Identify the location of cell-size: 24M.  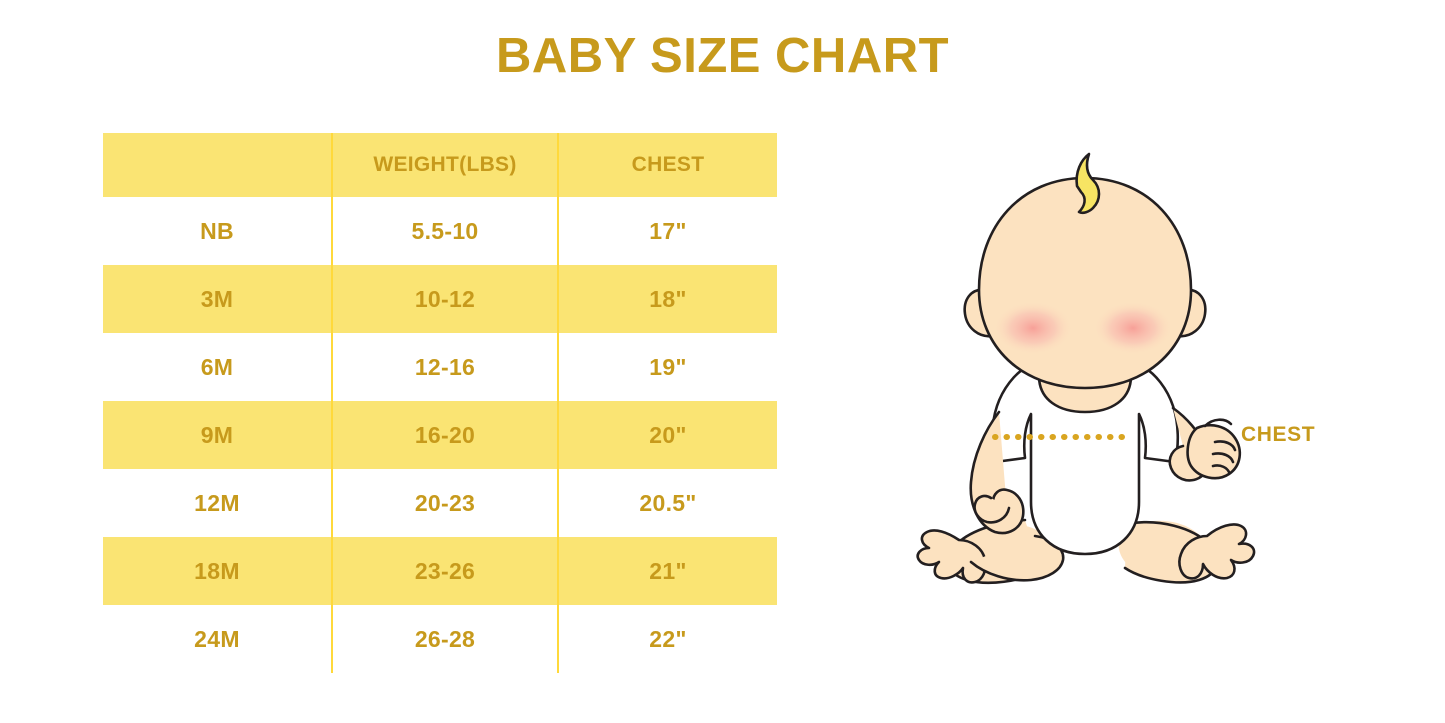
(217, 638).